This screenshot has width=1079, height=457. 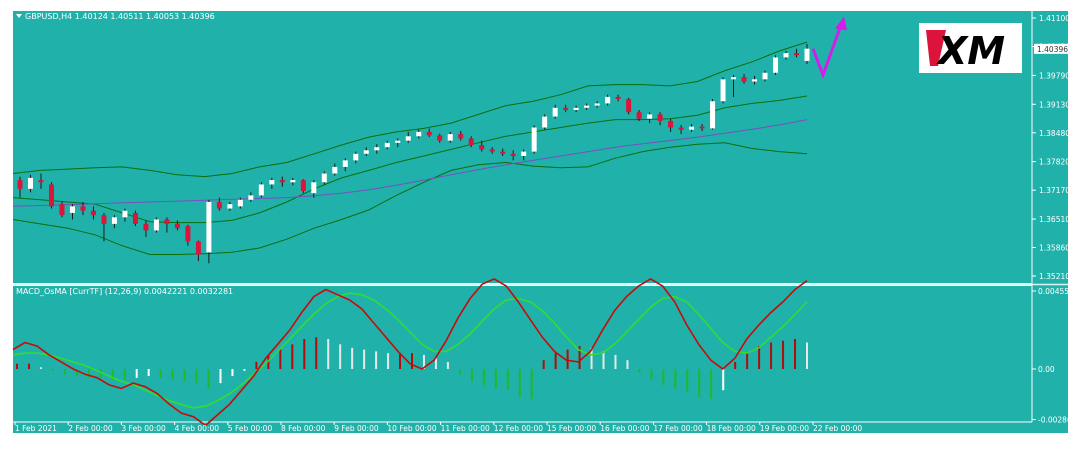 I want to click on time-tick-label: 5 Feb 00:00, so click(x=250, y=428).